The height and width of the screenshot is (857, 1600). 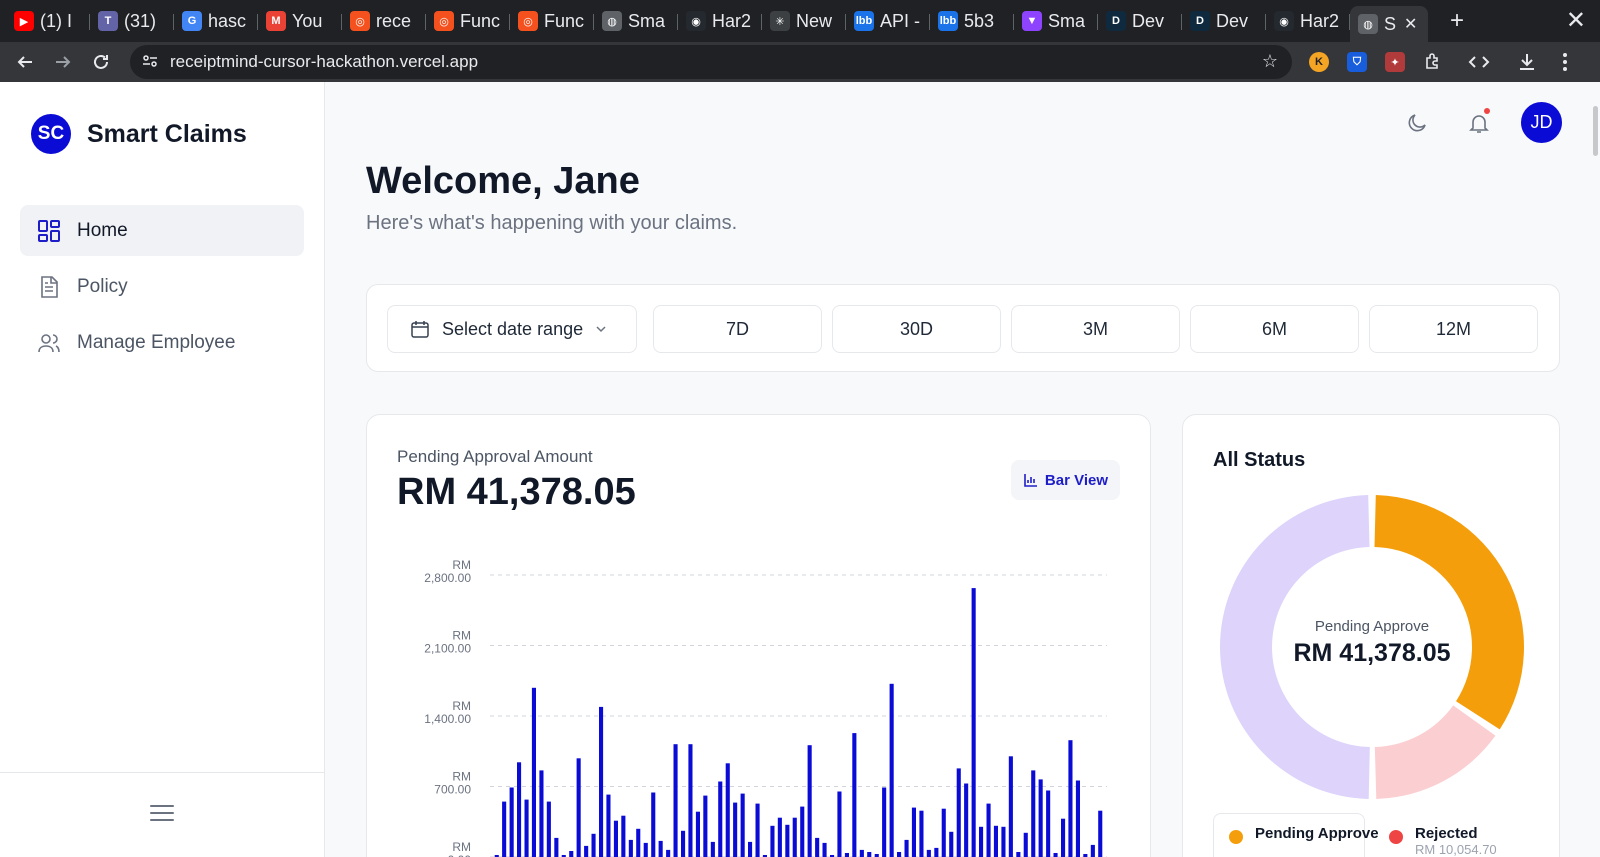 I want to click on browser-tab: ◍ Sma, so click(x=636, y=21).